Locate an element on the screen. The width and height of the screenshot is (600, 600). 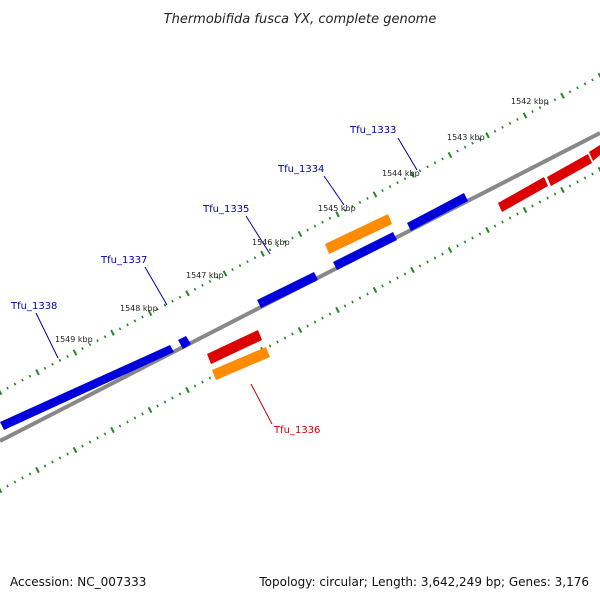
scale-tick-label: 1544 kbp is located at coordinates (401, 173).